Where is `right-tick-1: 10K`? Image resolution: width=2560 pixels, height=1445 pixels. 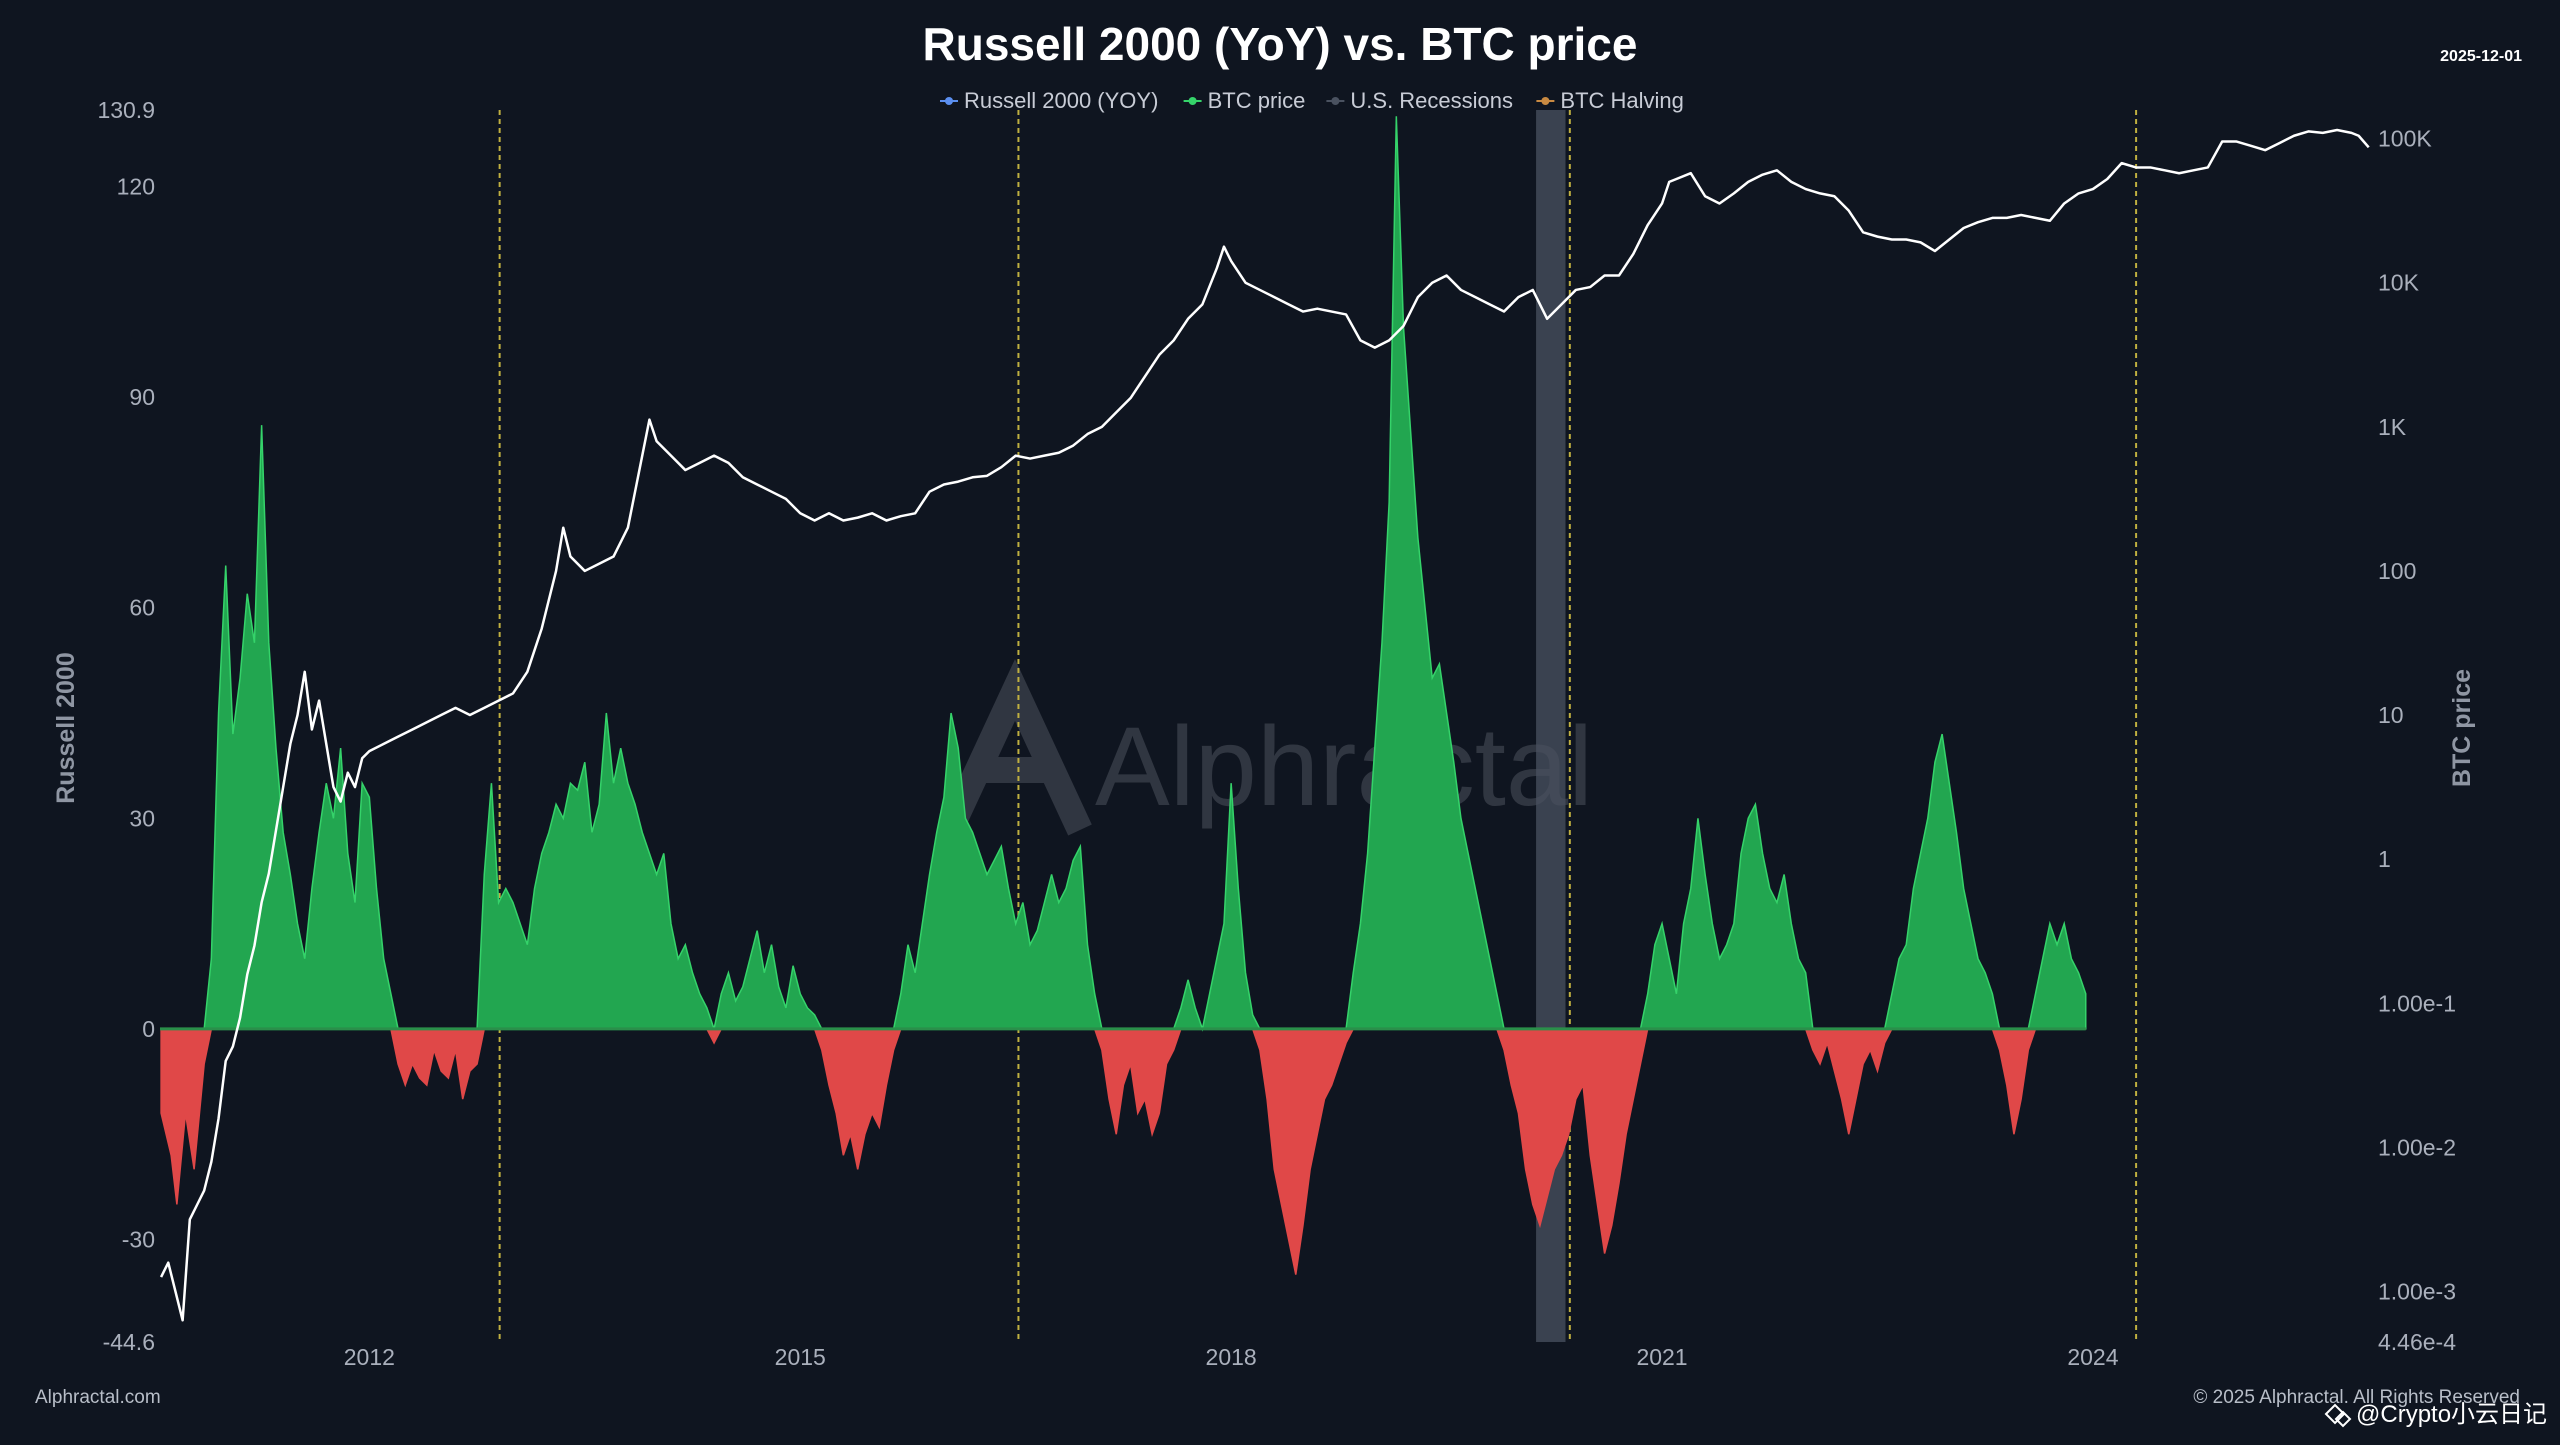 right-tick-1: 10K is located at coordinates (2399, 283).